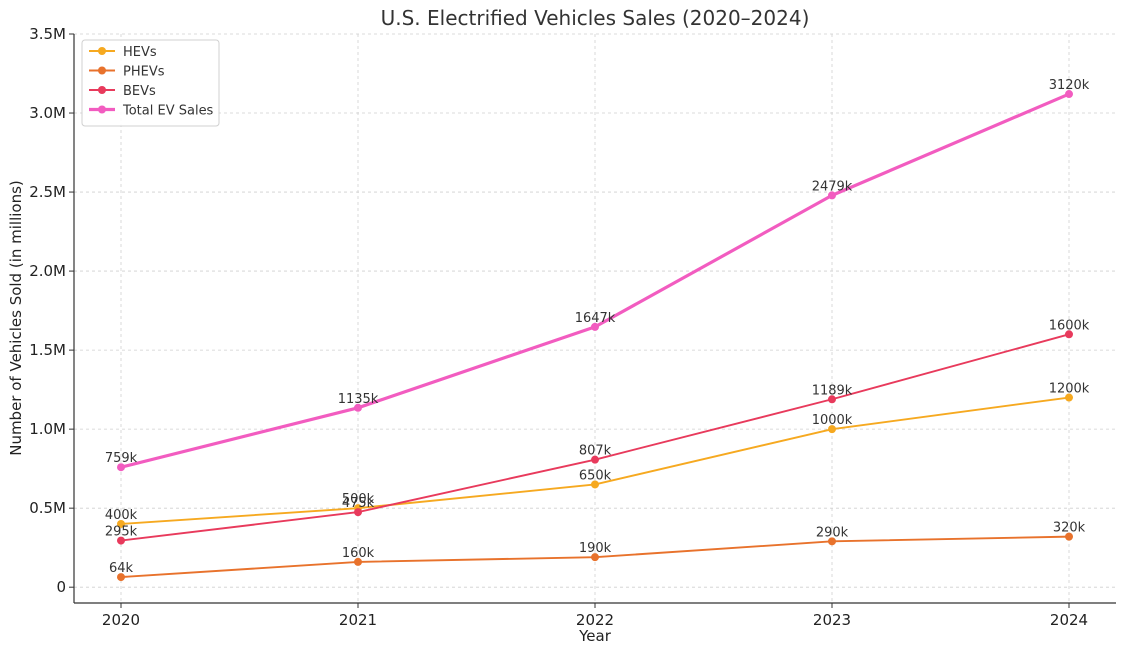 The image size is (1125, 653). What do you see at coordinates (358, 499) in the screenshot?
I see `hevs-data-label: 500k` at bounding box center [358, 499].